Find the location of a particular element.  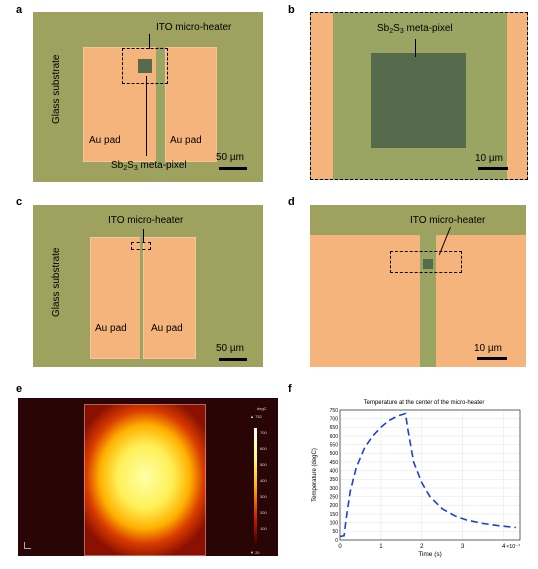

panel-e-label: e is located at coordinates (19, 389).